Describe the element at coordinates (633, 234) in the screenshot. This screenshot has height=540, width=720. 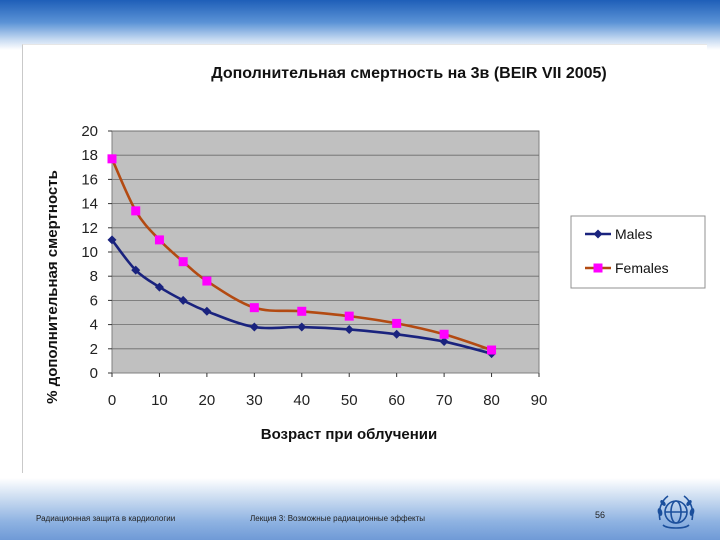
I see `males-legend-label: Males` at that location.